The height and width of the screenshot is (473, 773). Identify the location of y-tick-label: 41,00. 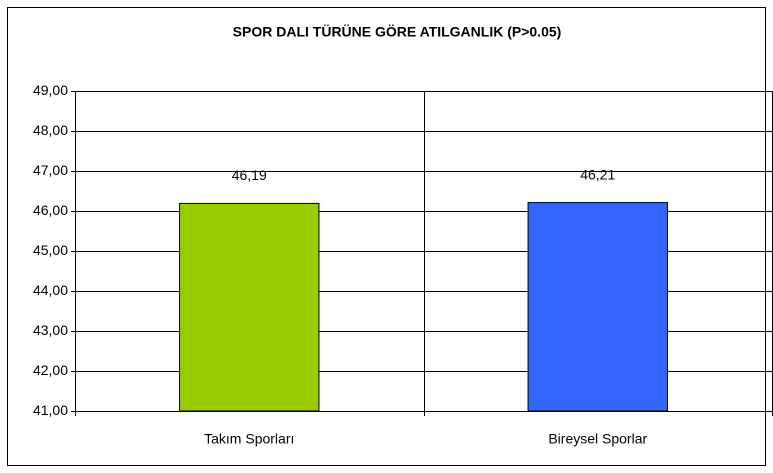
(50, 410).